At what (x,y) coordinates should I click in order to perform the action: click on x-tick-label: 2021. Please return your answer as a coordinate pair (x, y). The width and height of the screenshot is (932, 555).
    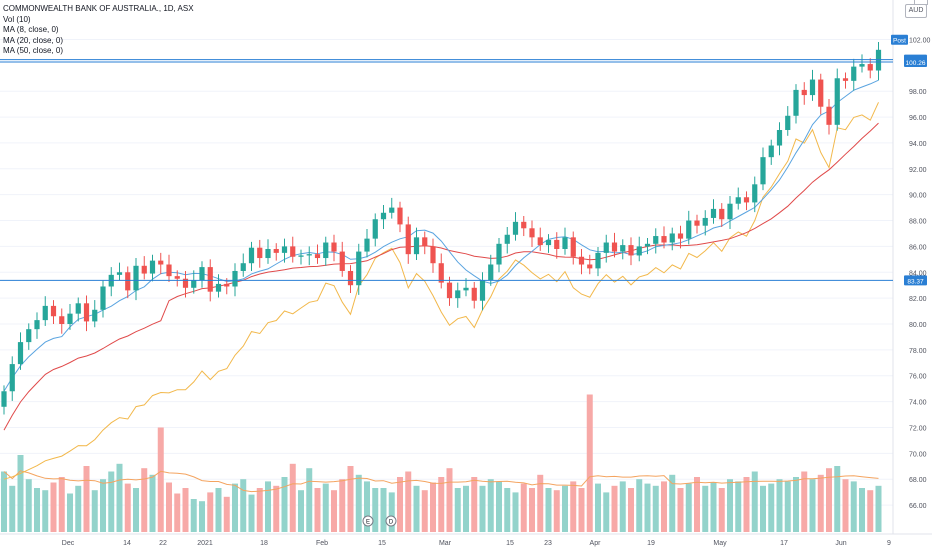
    Looking at the image, I should click on (205, 543).